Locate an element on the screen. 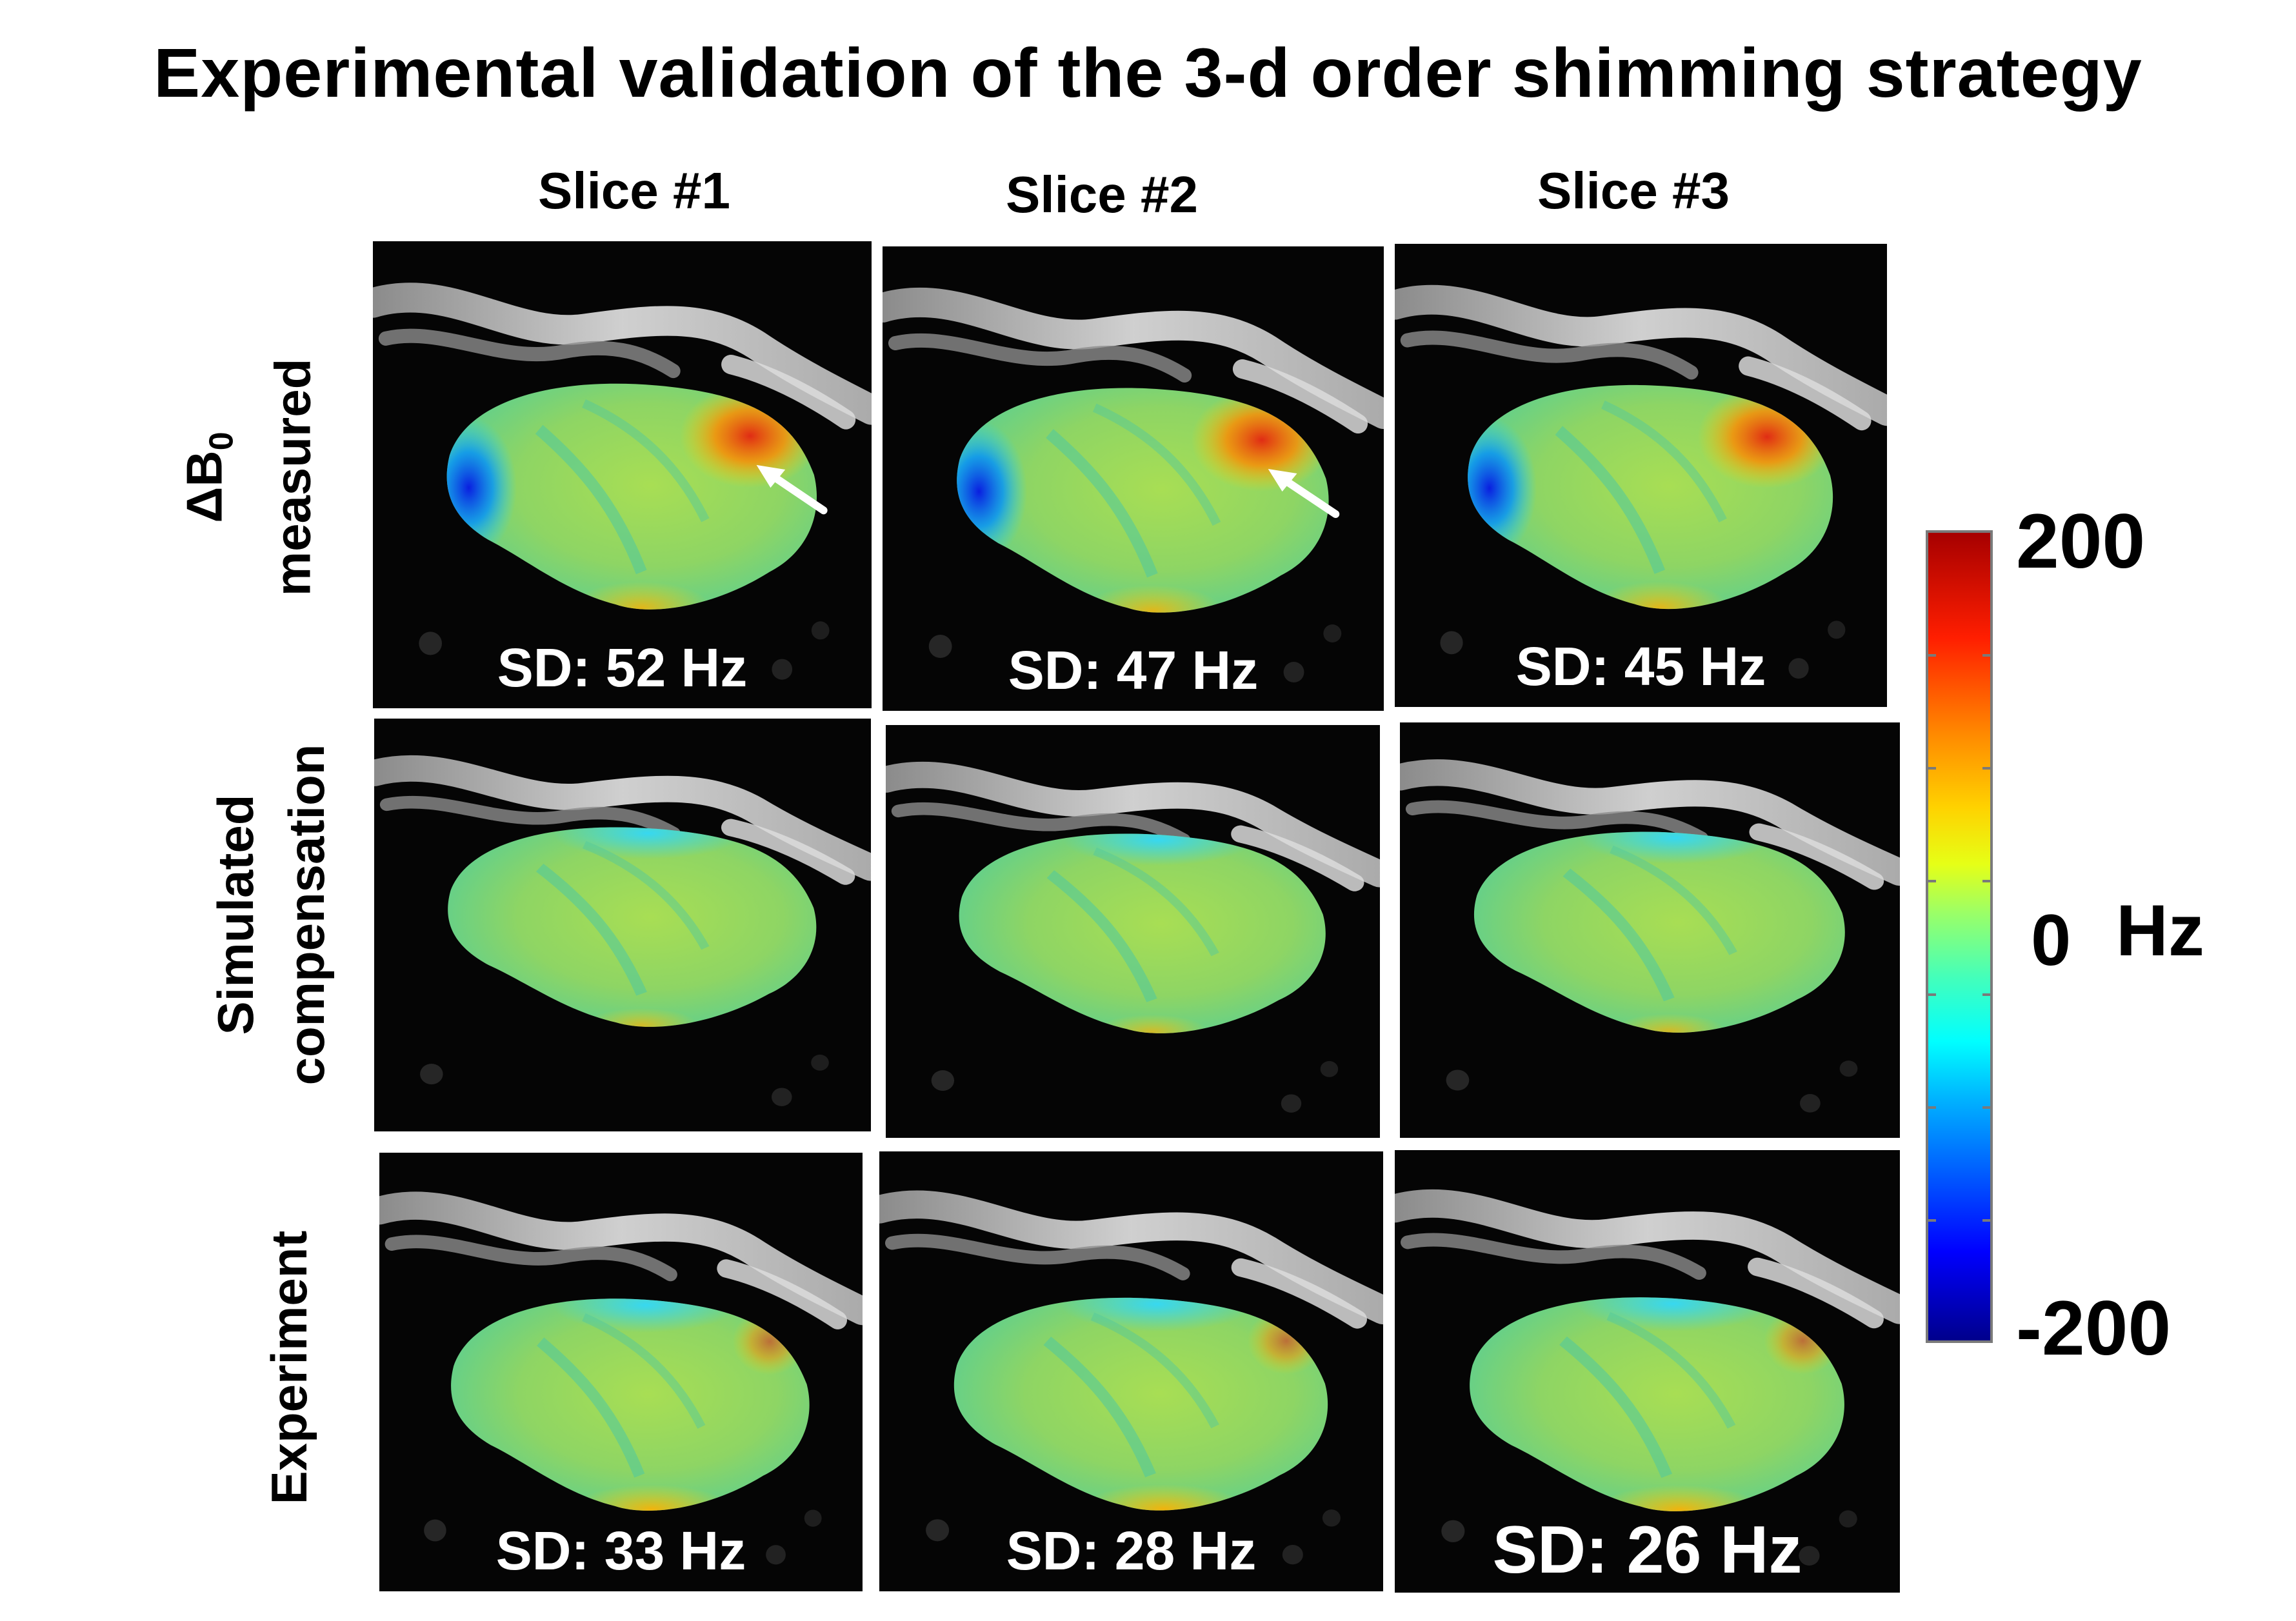 The height and width of the screenshot is (1621, 2296). row-label-subscript: 0 is located at coordinates (222, 441).